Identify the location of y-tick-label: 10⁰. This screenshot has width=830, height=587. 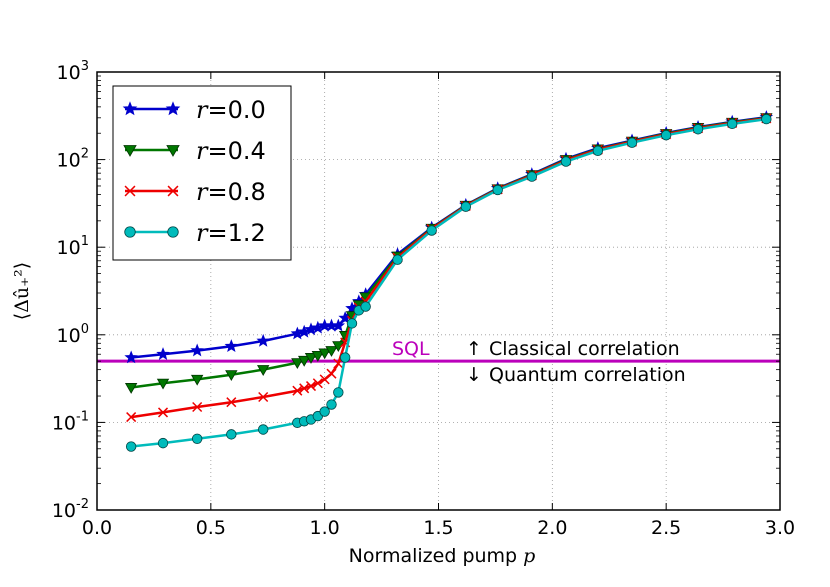
(73, 334).